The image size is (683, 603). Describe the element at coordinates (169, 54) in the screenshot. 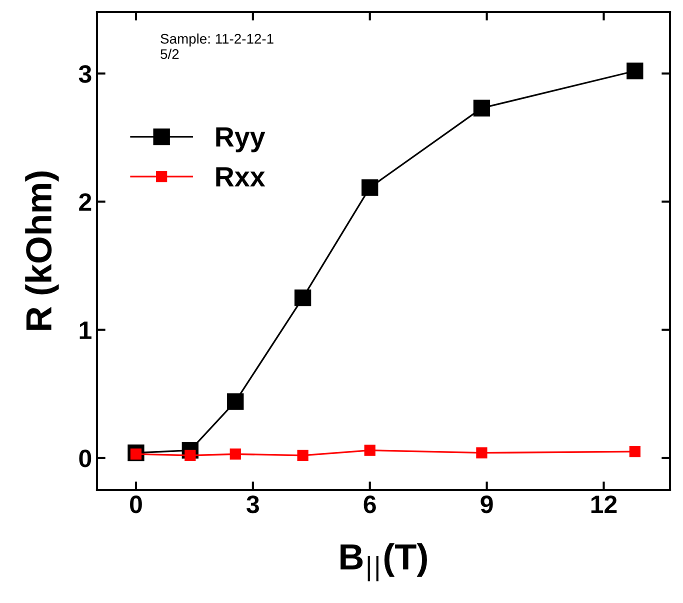

I see `annotation: 5/2` at that location.